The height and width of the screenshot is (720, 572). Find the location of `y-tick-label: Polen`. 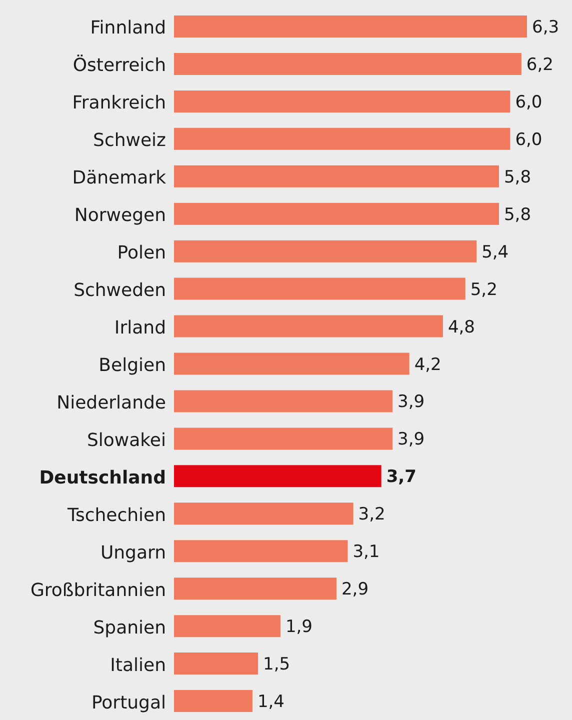

y-tick-label: Polen is located at coordinates (141, 253).